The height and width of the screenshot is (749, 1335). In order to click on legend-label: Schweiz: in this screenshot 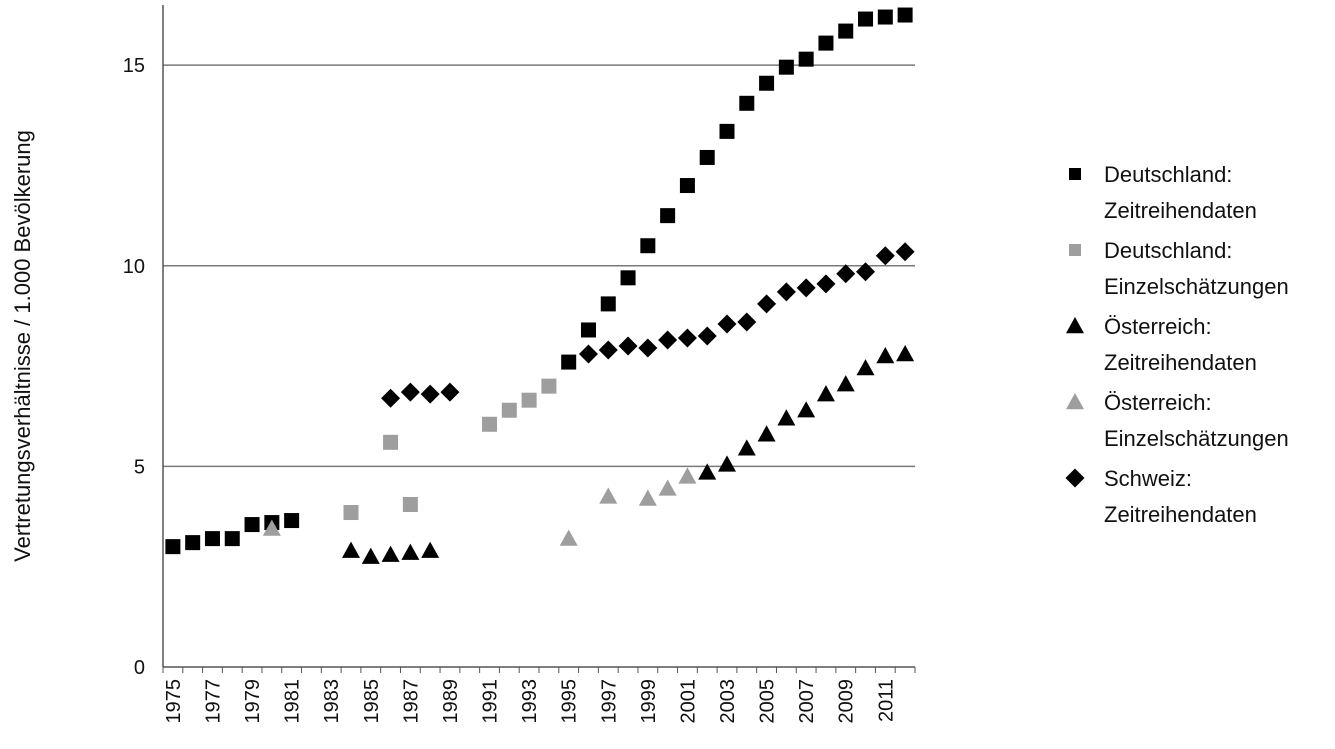, I will do `click(1148, 478)`.